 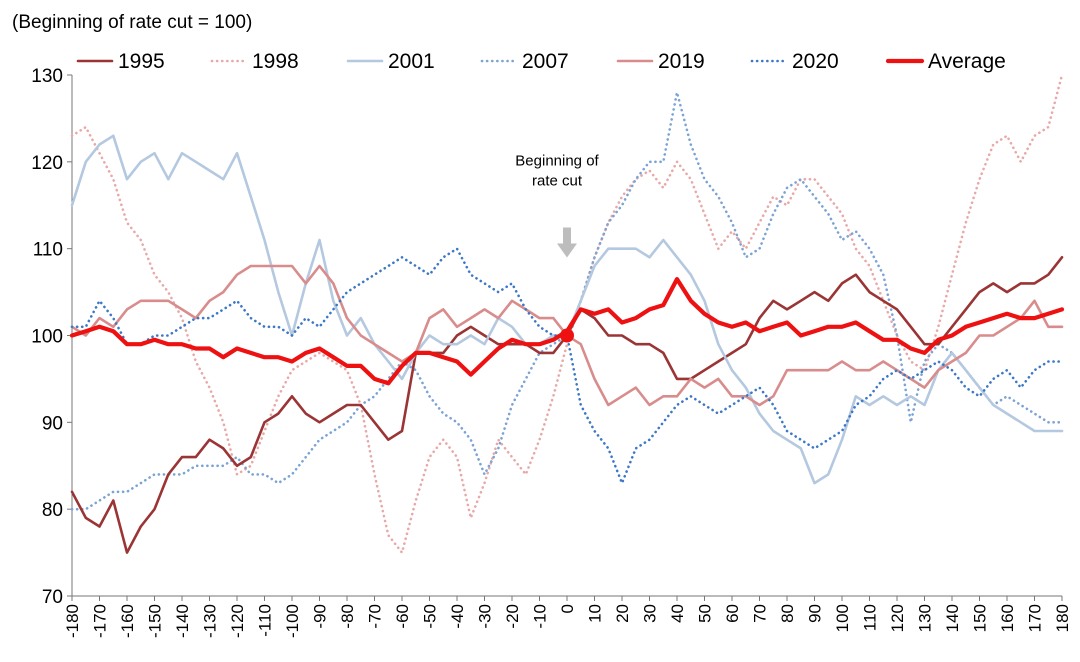 I want to click on x-tick-label: 50, so click(x=705, y=613).